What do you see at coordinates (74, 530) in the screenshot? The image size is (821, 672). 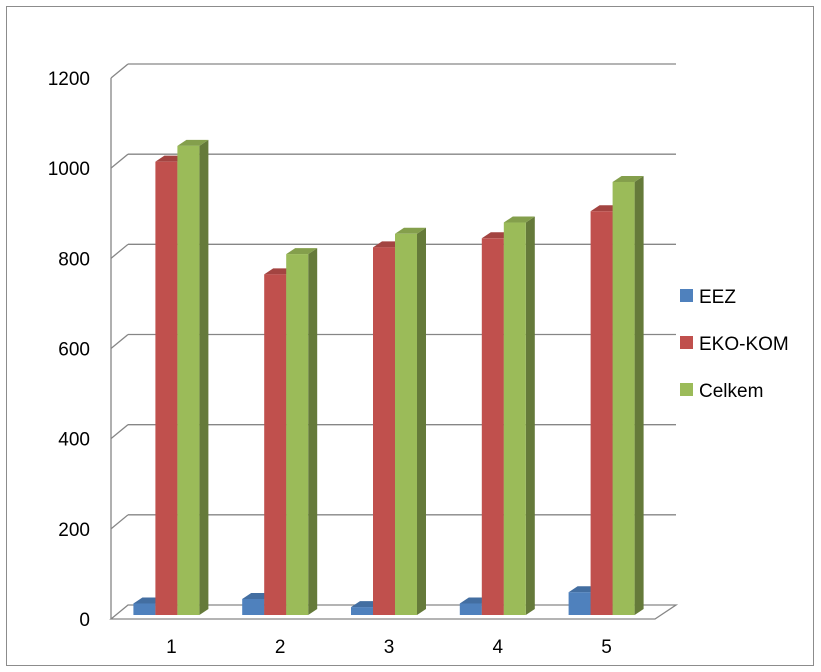 I see `y-tick-label: 200` at bounding box center [74, 530].